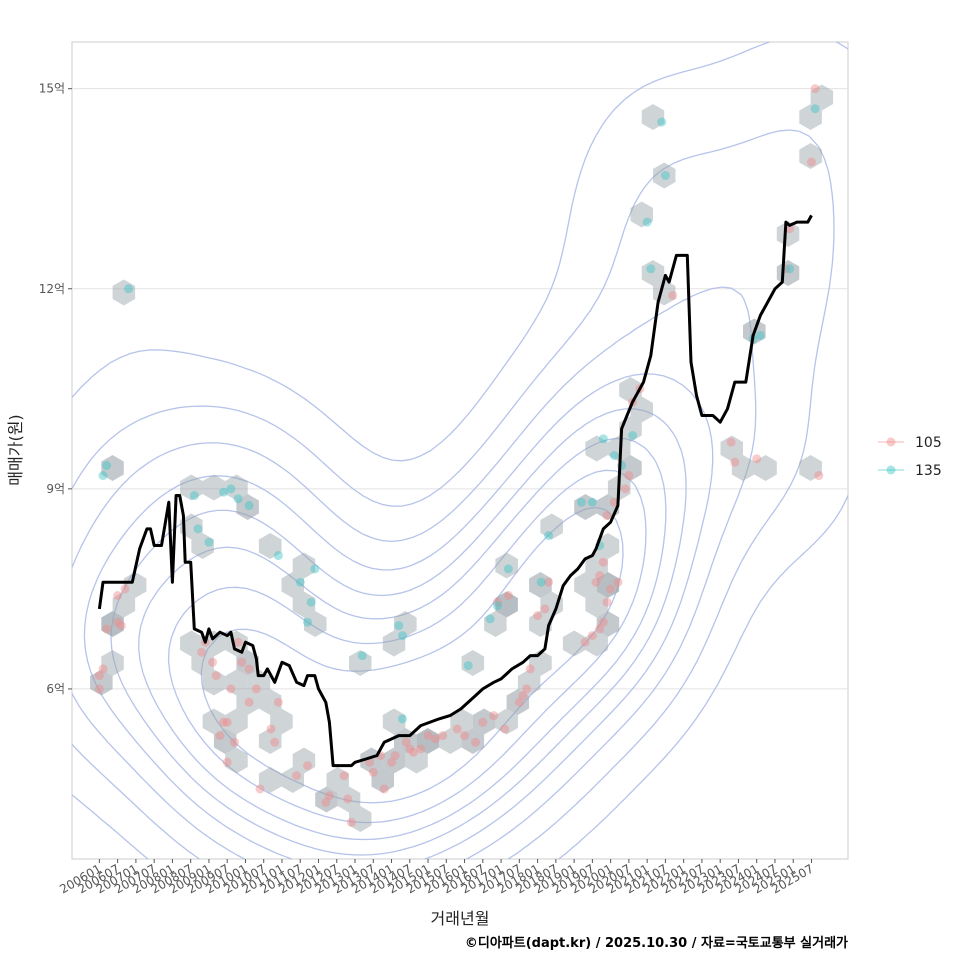 This screenshot has height=960, width=960. Describe the element at coordinates (55, 389) in the screenshot. I see `y-axis: 6억 9억 12억 15억` at that location.